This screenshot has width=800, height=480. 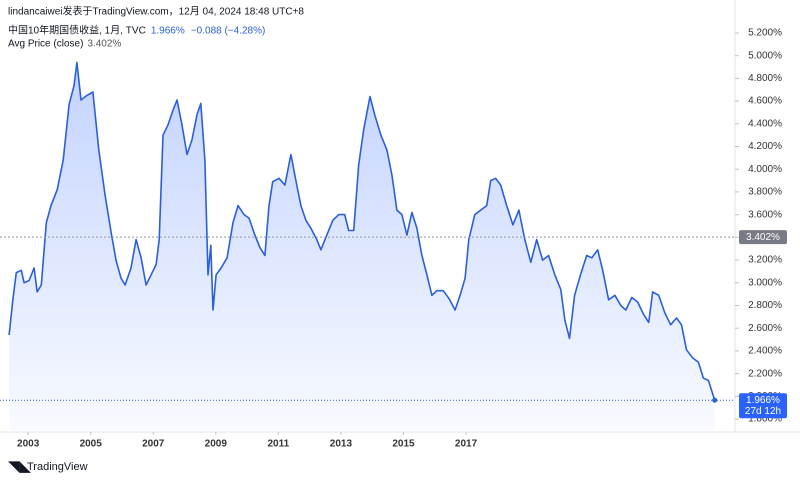 I want to click on y-tick-label: 3.800%, so click(x=765, y=192).